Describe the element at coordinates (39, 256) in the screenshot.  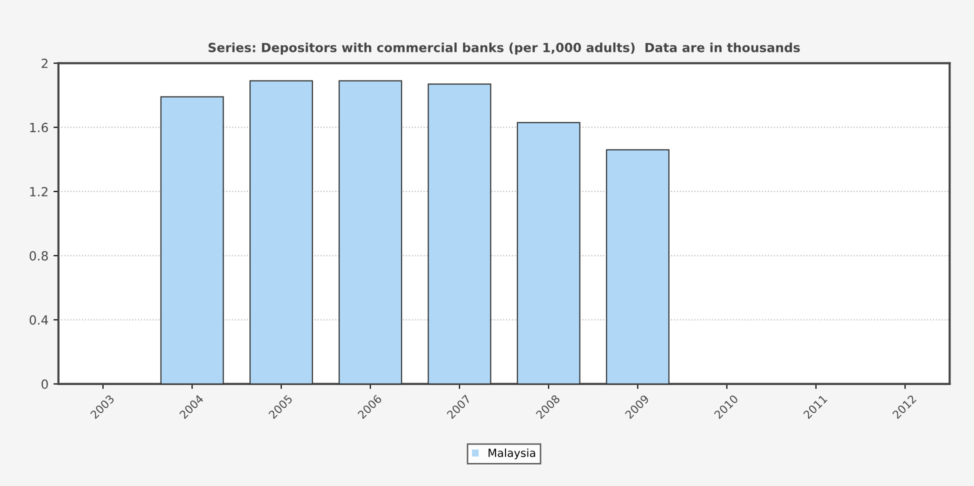
I see `y-tick-label: 0.8` at that location.